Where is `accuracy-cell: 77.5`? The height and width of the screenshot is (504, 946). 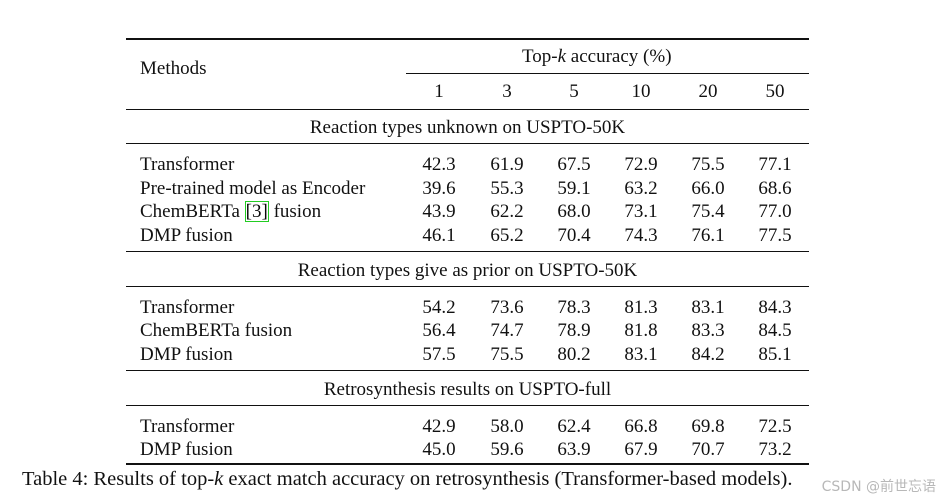 accuracy-cell: 77.5 is located at coordinates (775, 235).